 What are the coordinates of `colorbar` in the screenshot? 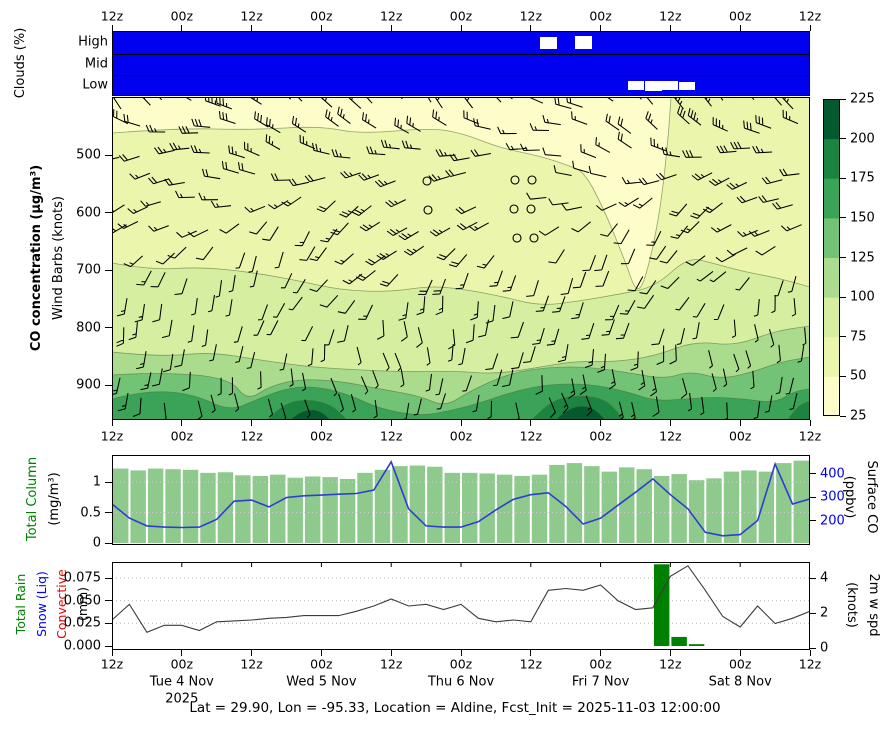 It's located at (831, 258).